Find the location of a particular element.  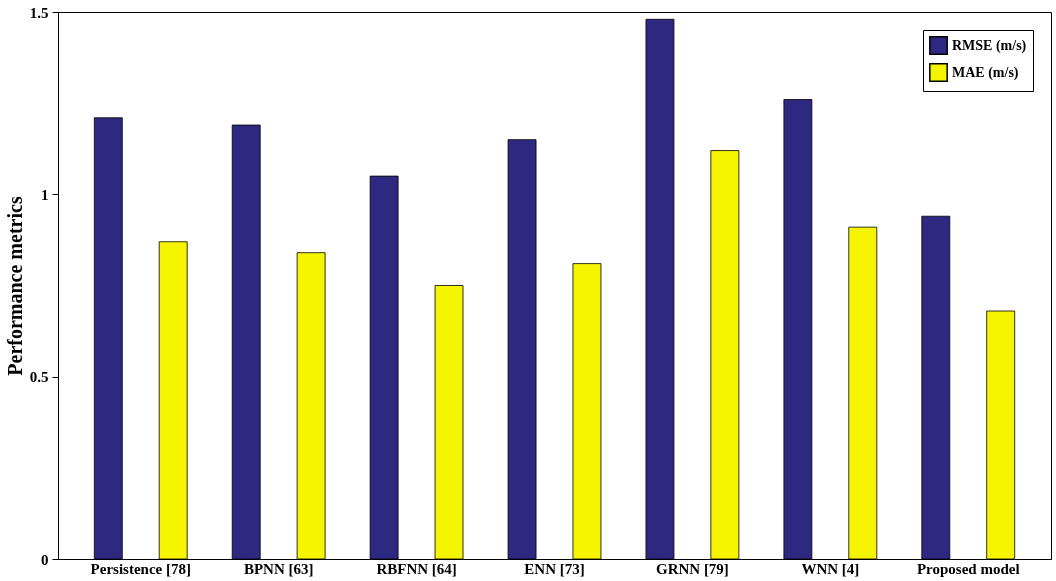

x-tick-label: Proposed model is located at coordinates (968, 568).